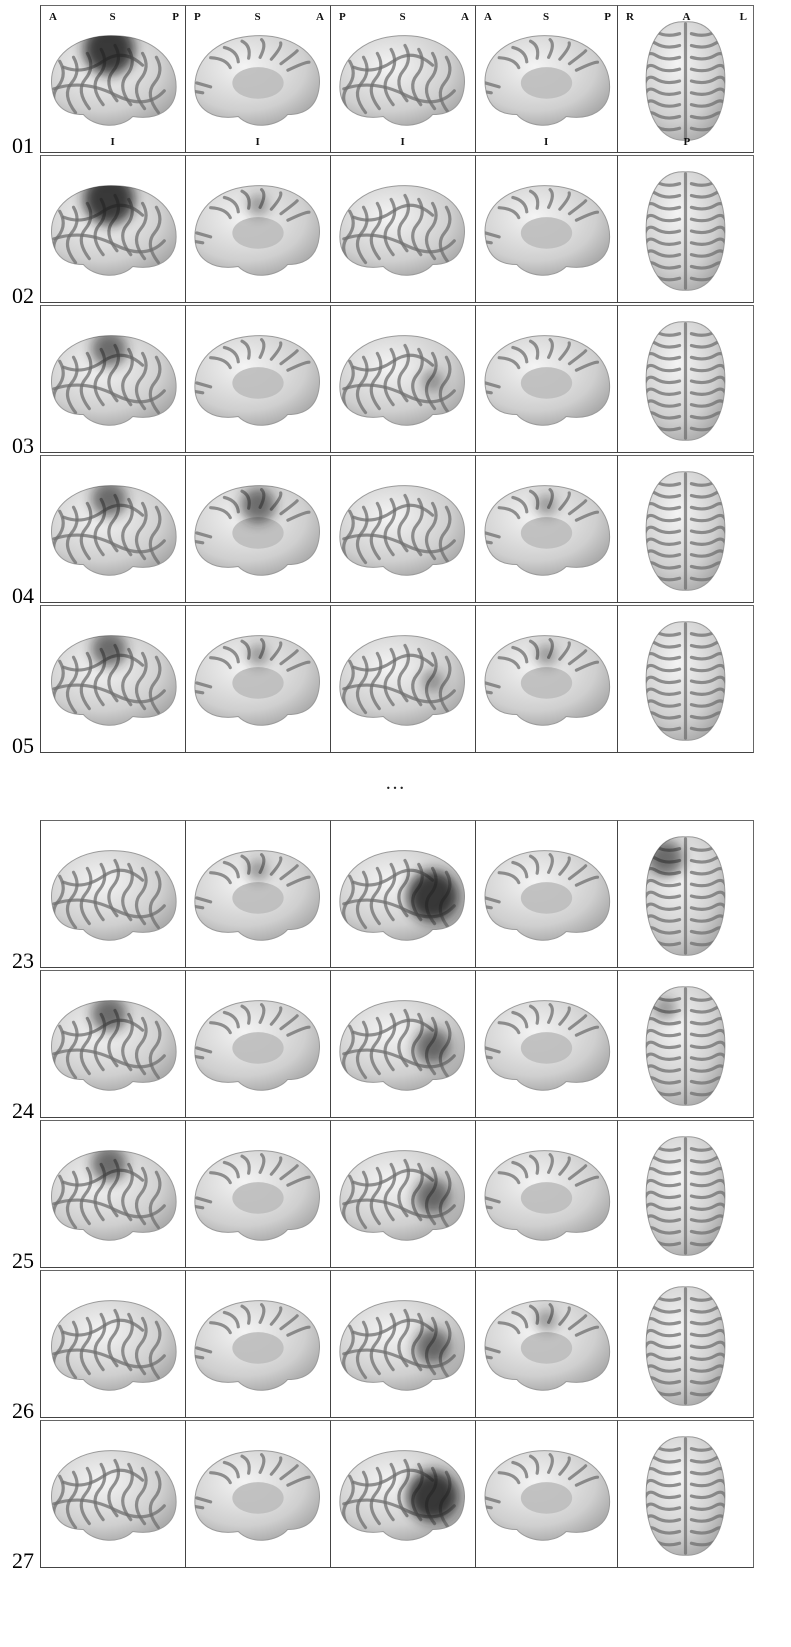 The width and height of the screenshot is (791, 1647). Describe the element at coordinates (23, 1260) in the screenshot. I see `row-label: 25` at that location.